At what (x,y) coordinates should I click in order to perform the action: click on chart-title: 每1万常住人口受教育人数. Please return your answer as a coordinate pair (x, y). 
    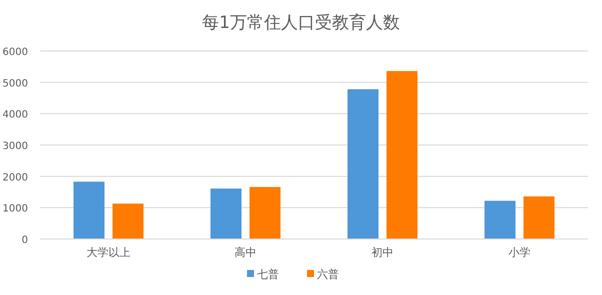
    Looking at the image, I should click on (301, 23).